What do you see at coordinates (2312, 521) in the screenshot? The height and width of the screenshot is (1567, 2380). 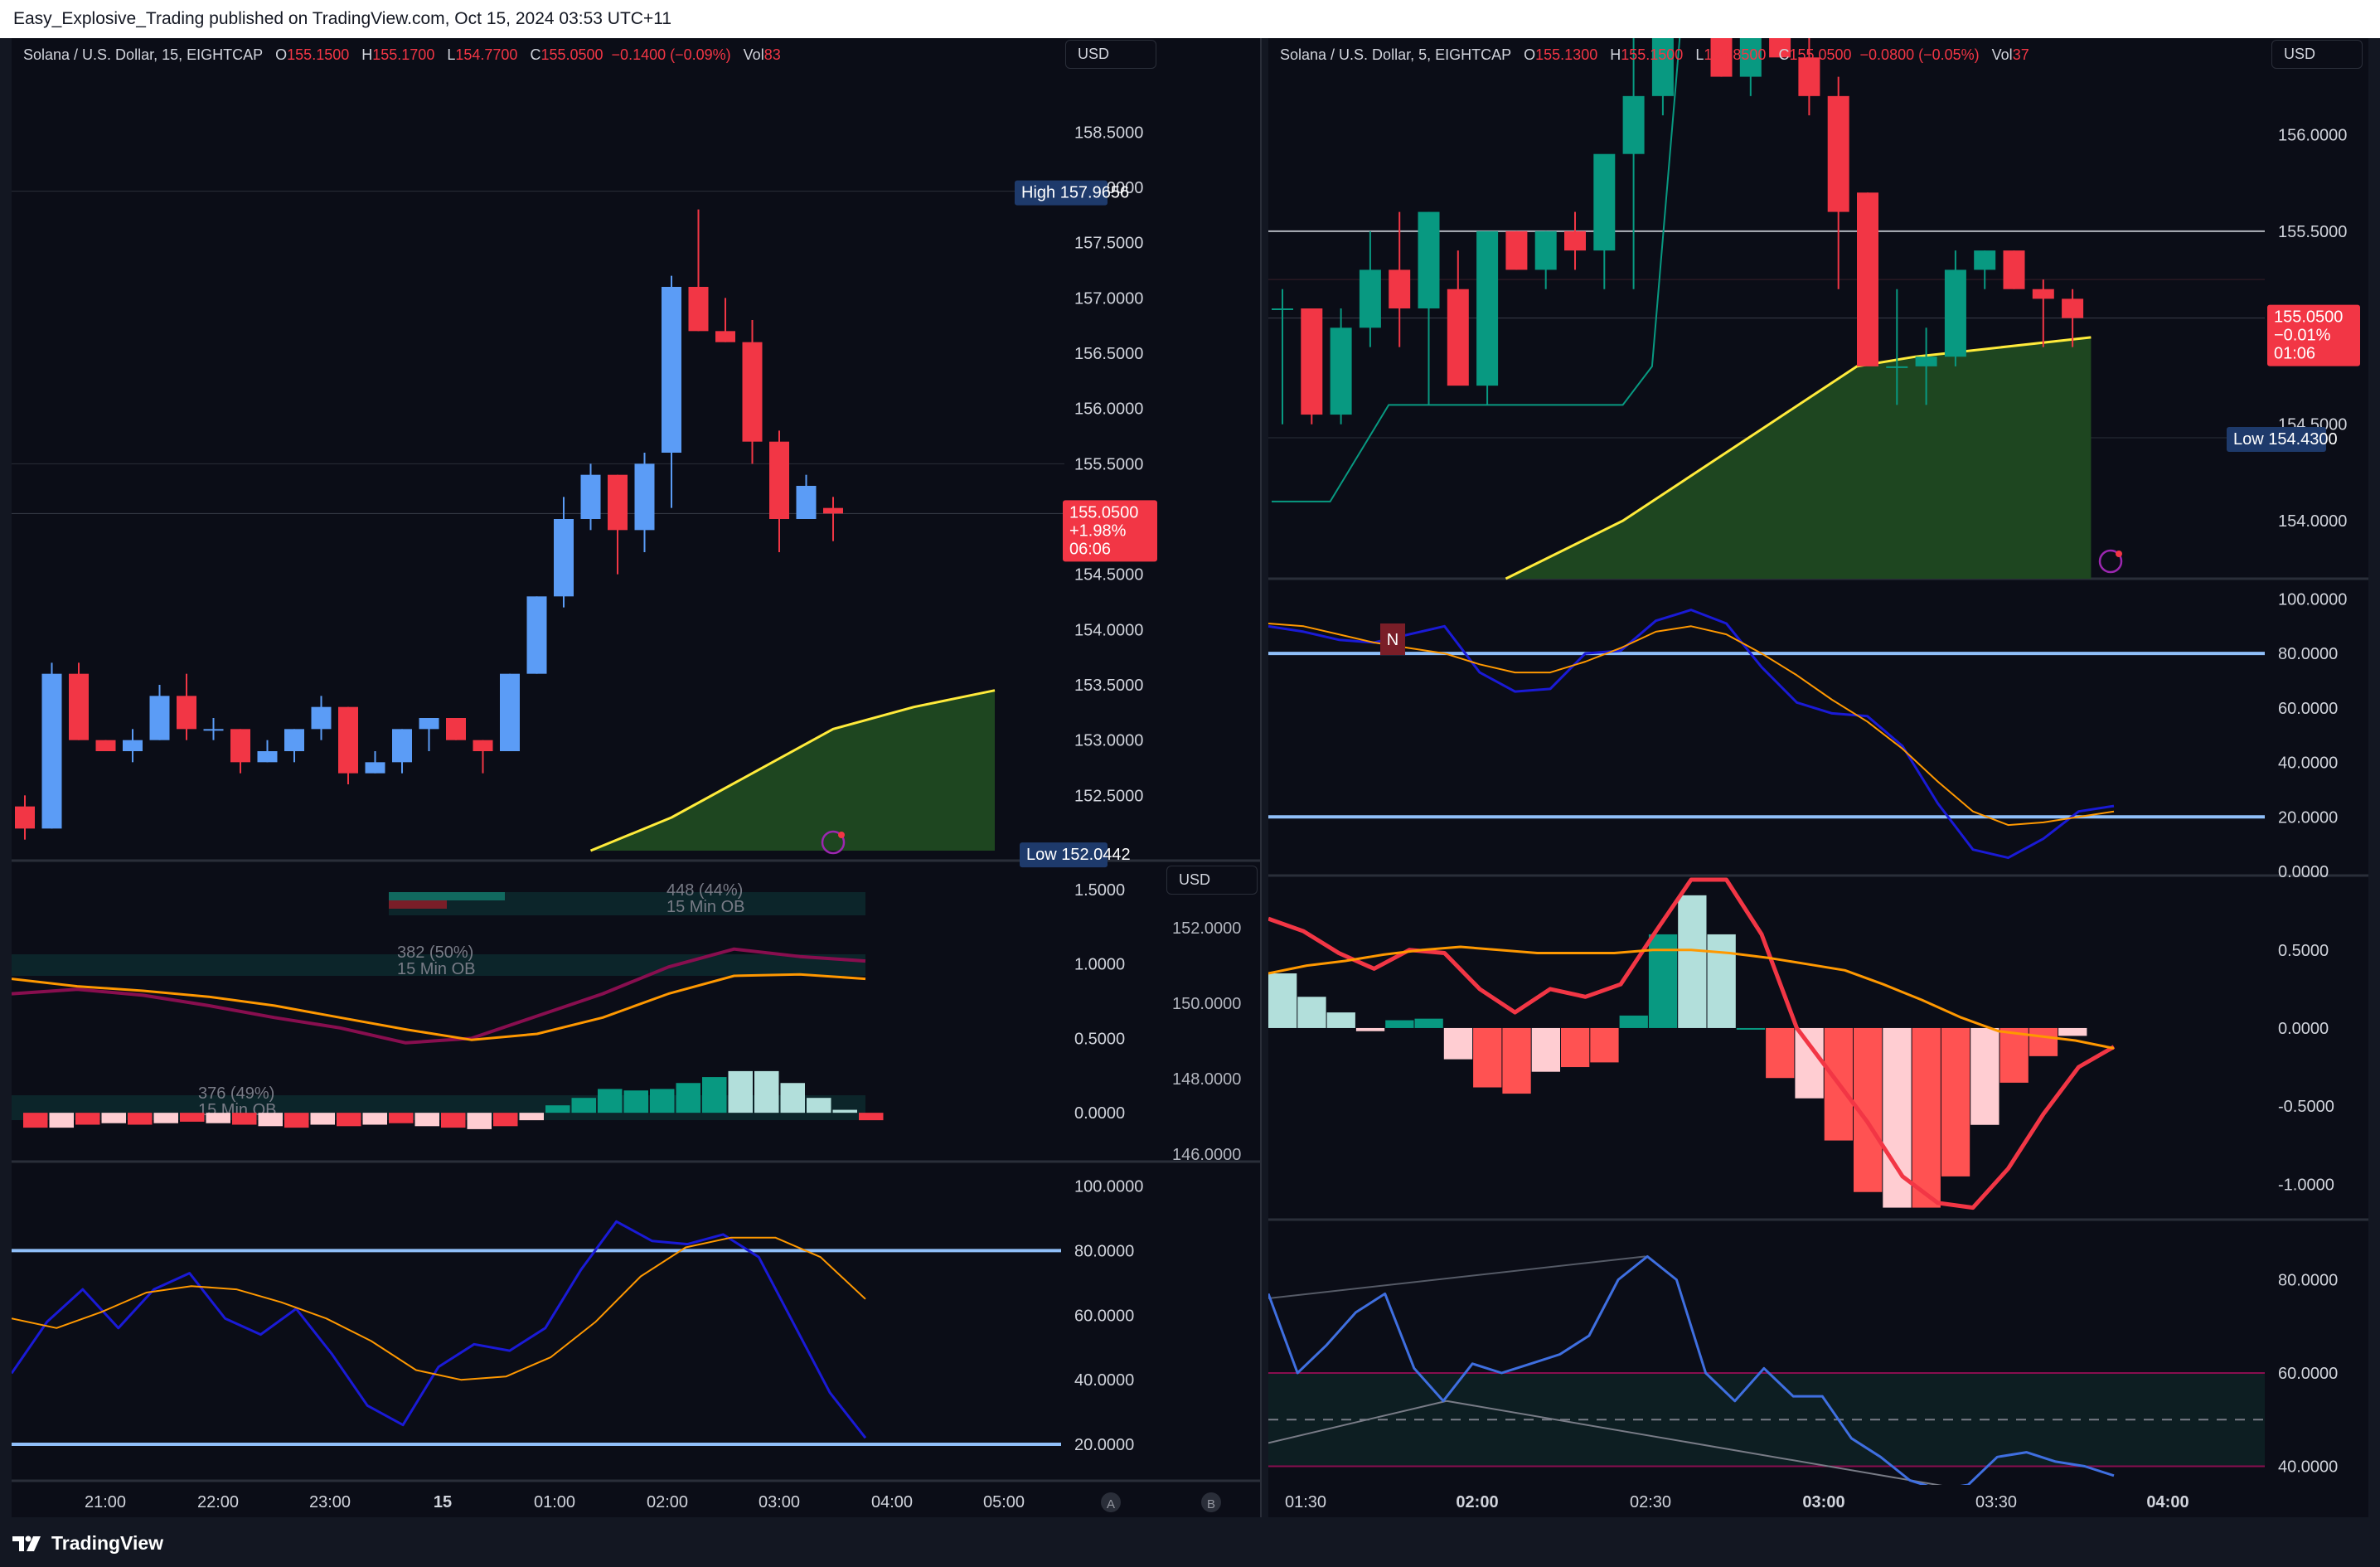 I see `right-price-tick: 154.0000` at bounding box center [2312, 521].